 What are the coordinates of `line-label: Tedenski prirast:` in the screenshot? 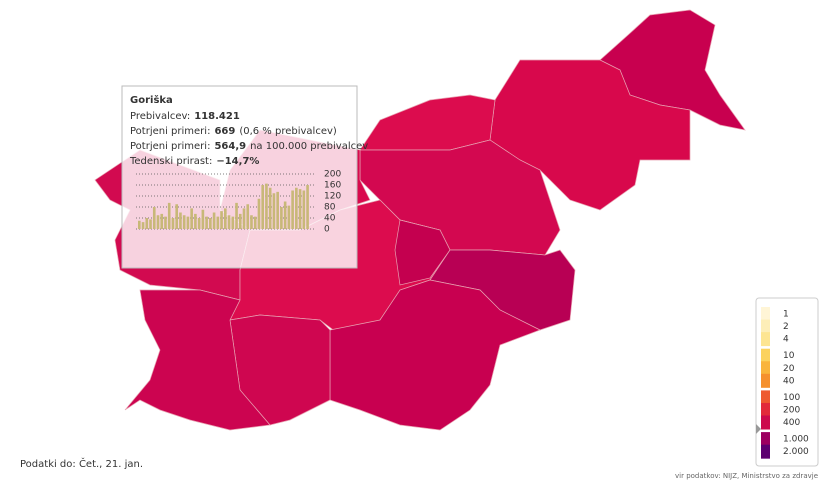 It's located at (170, 161).